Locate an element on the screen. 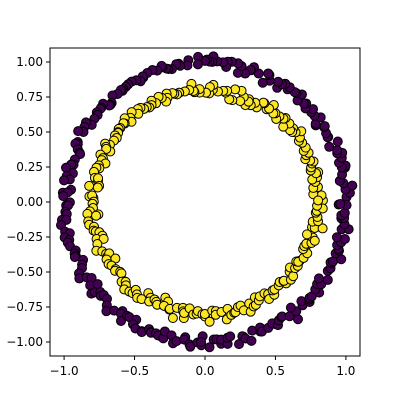  x-tick-label: −0.5 is located at coordinates (134, 371).